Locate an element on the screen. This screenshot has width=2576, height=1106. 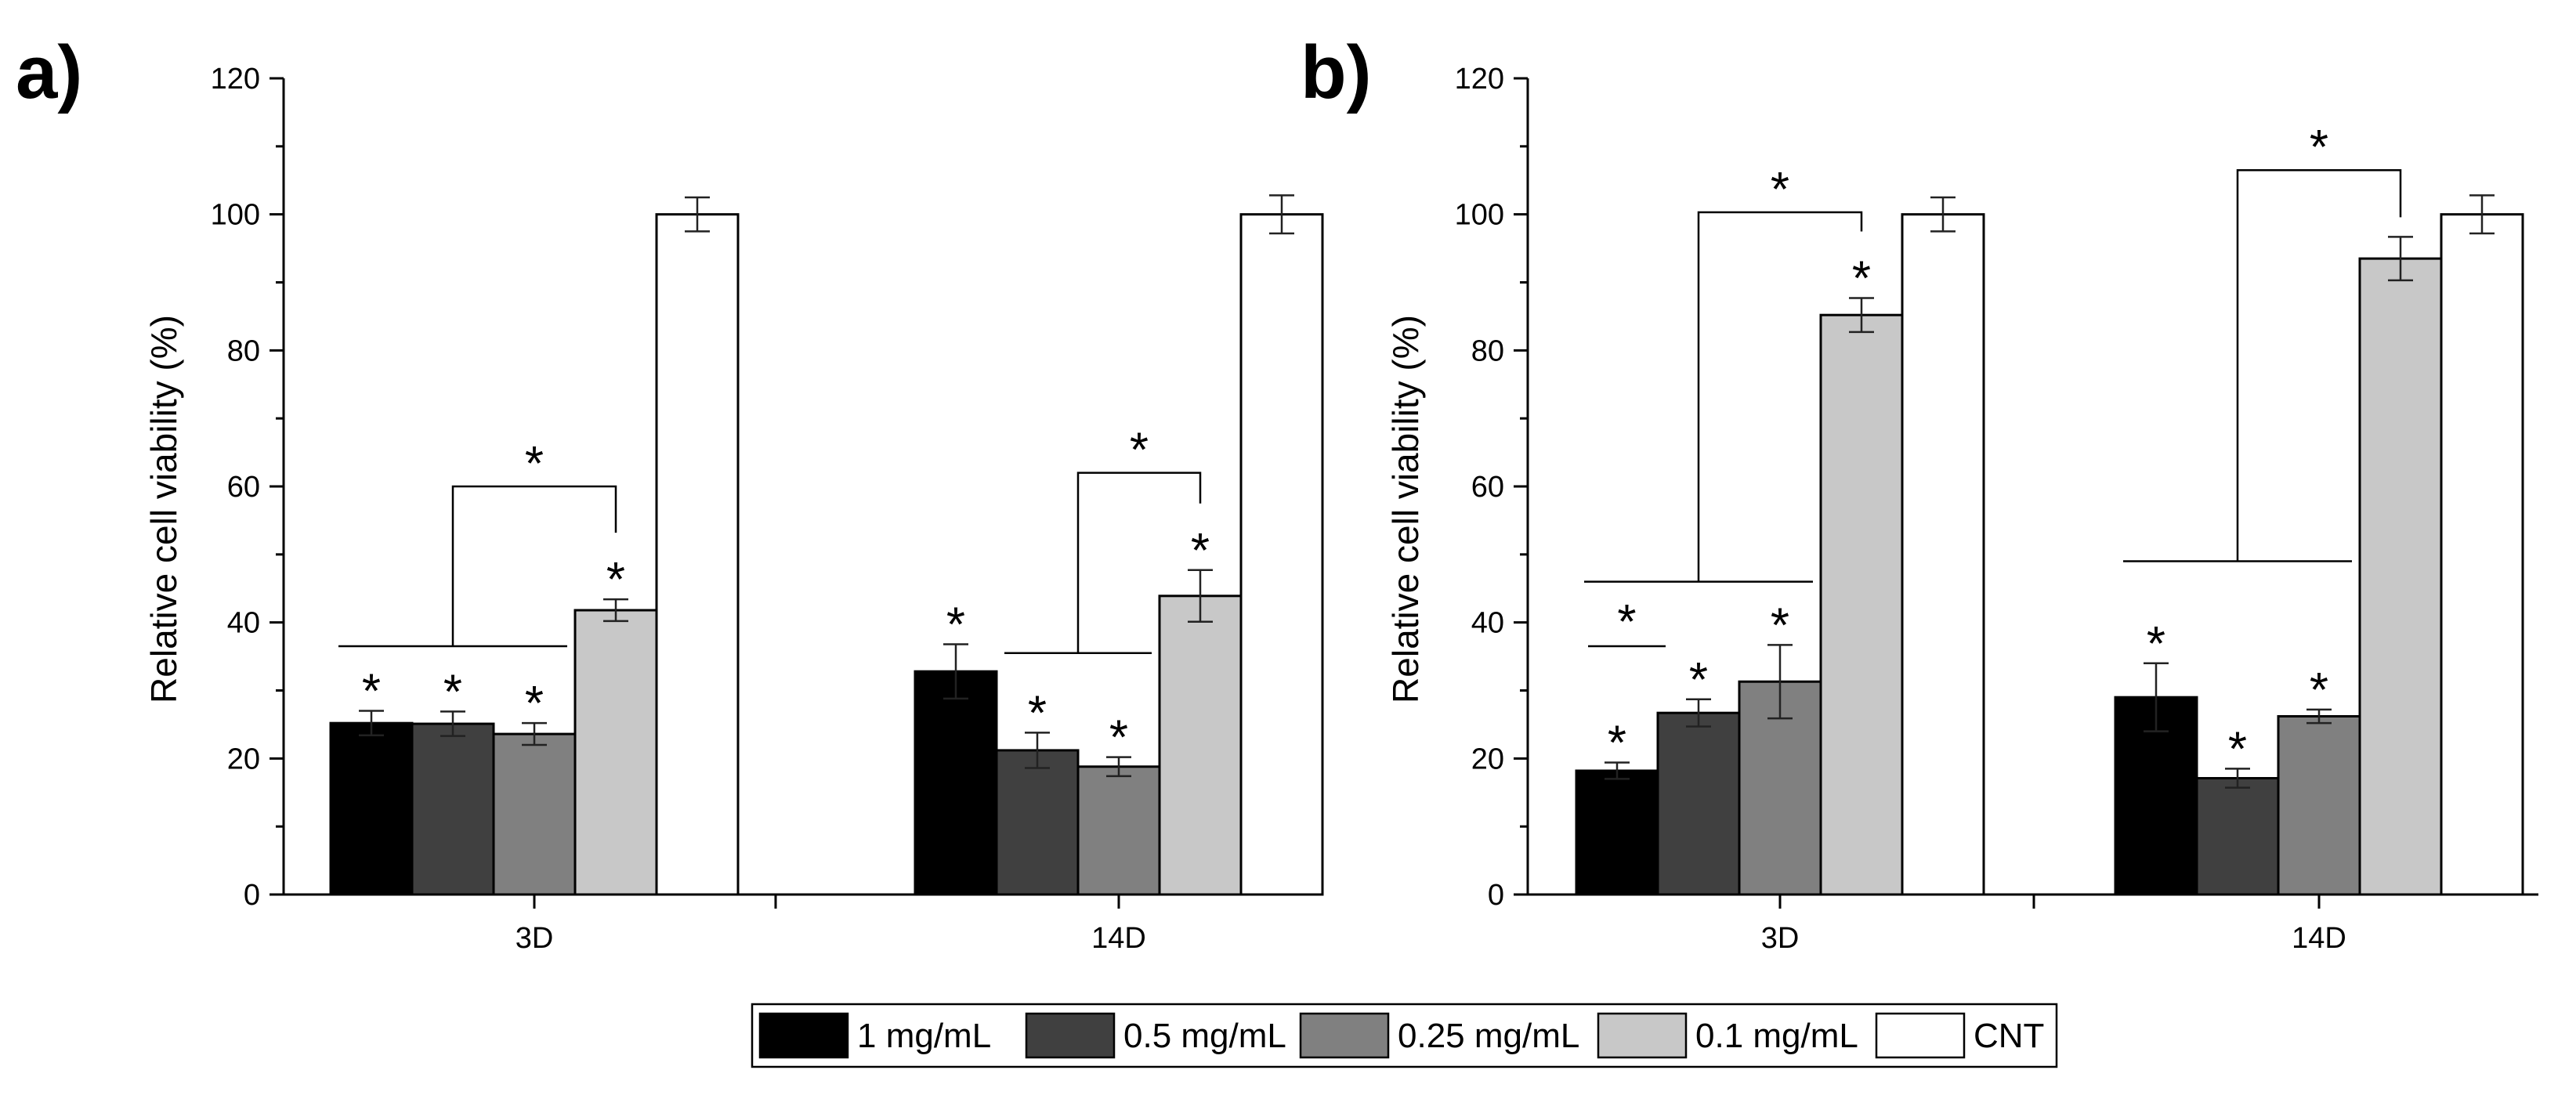
panel-a-xtick-label: 3D is located at coordinates (535, 939).